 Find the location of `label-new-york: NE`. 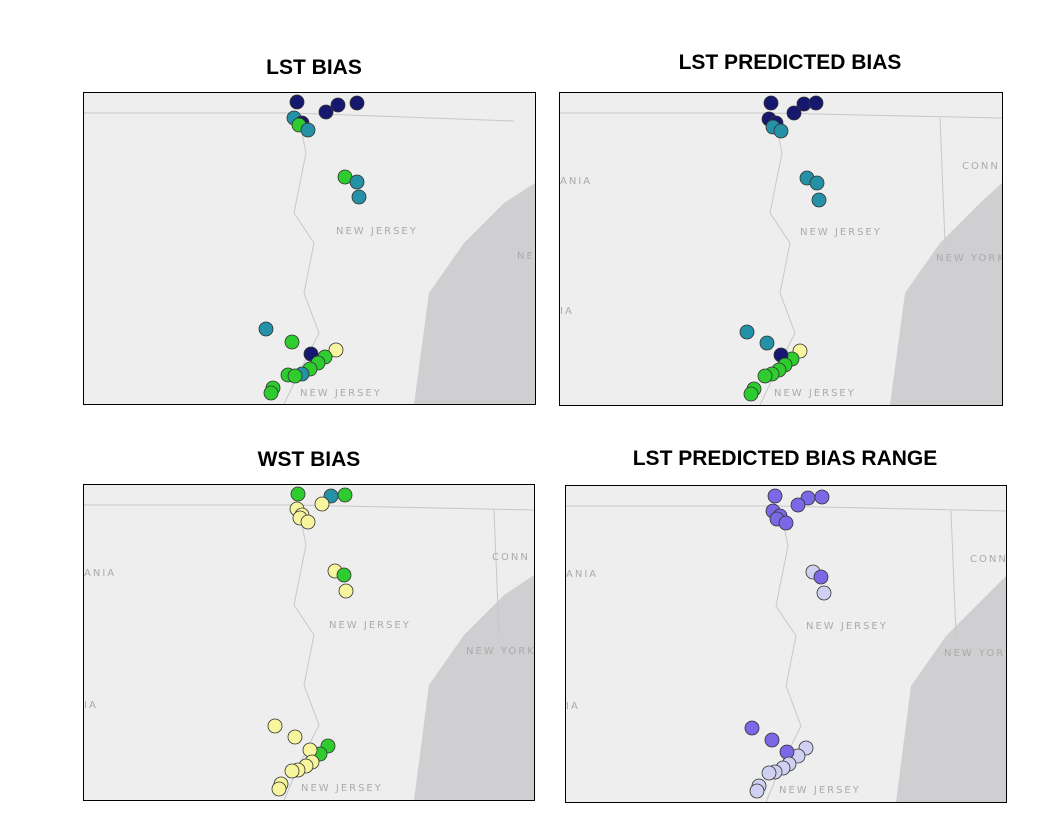

label-new-york: NE is located at coordinates (526, 256).